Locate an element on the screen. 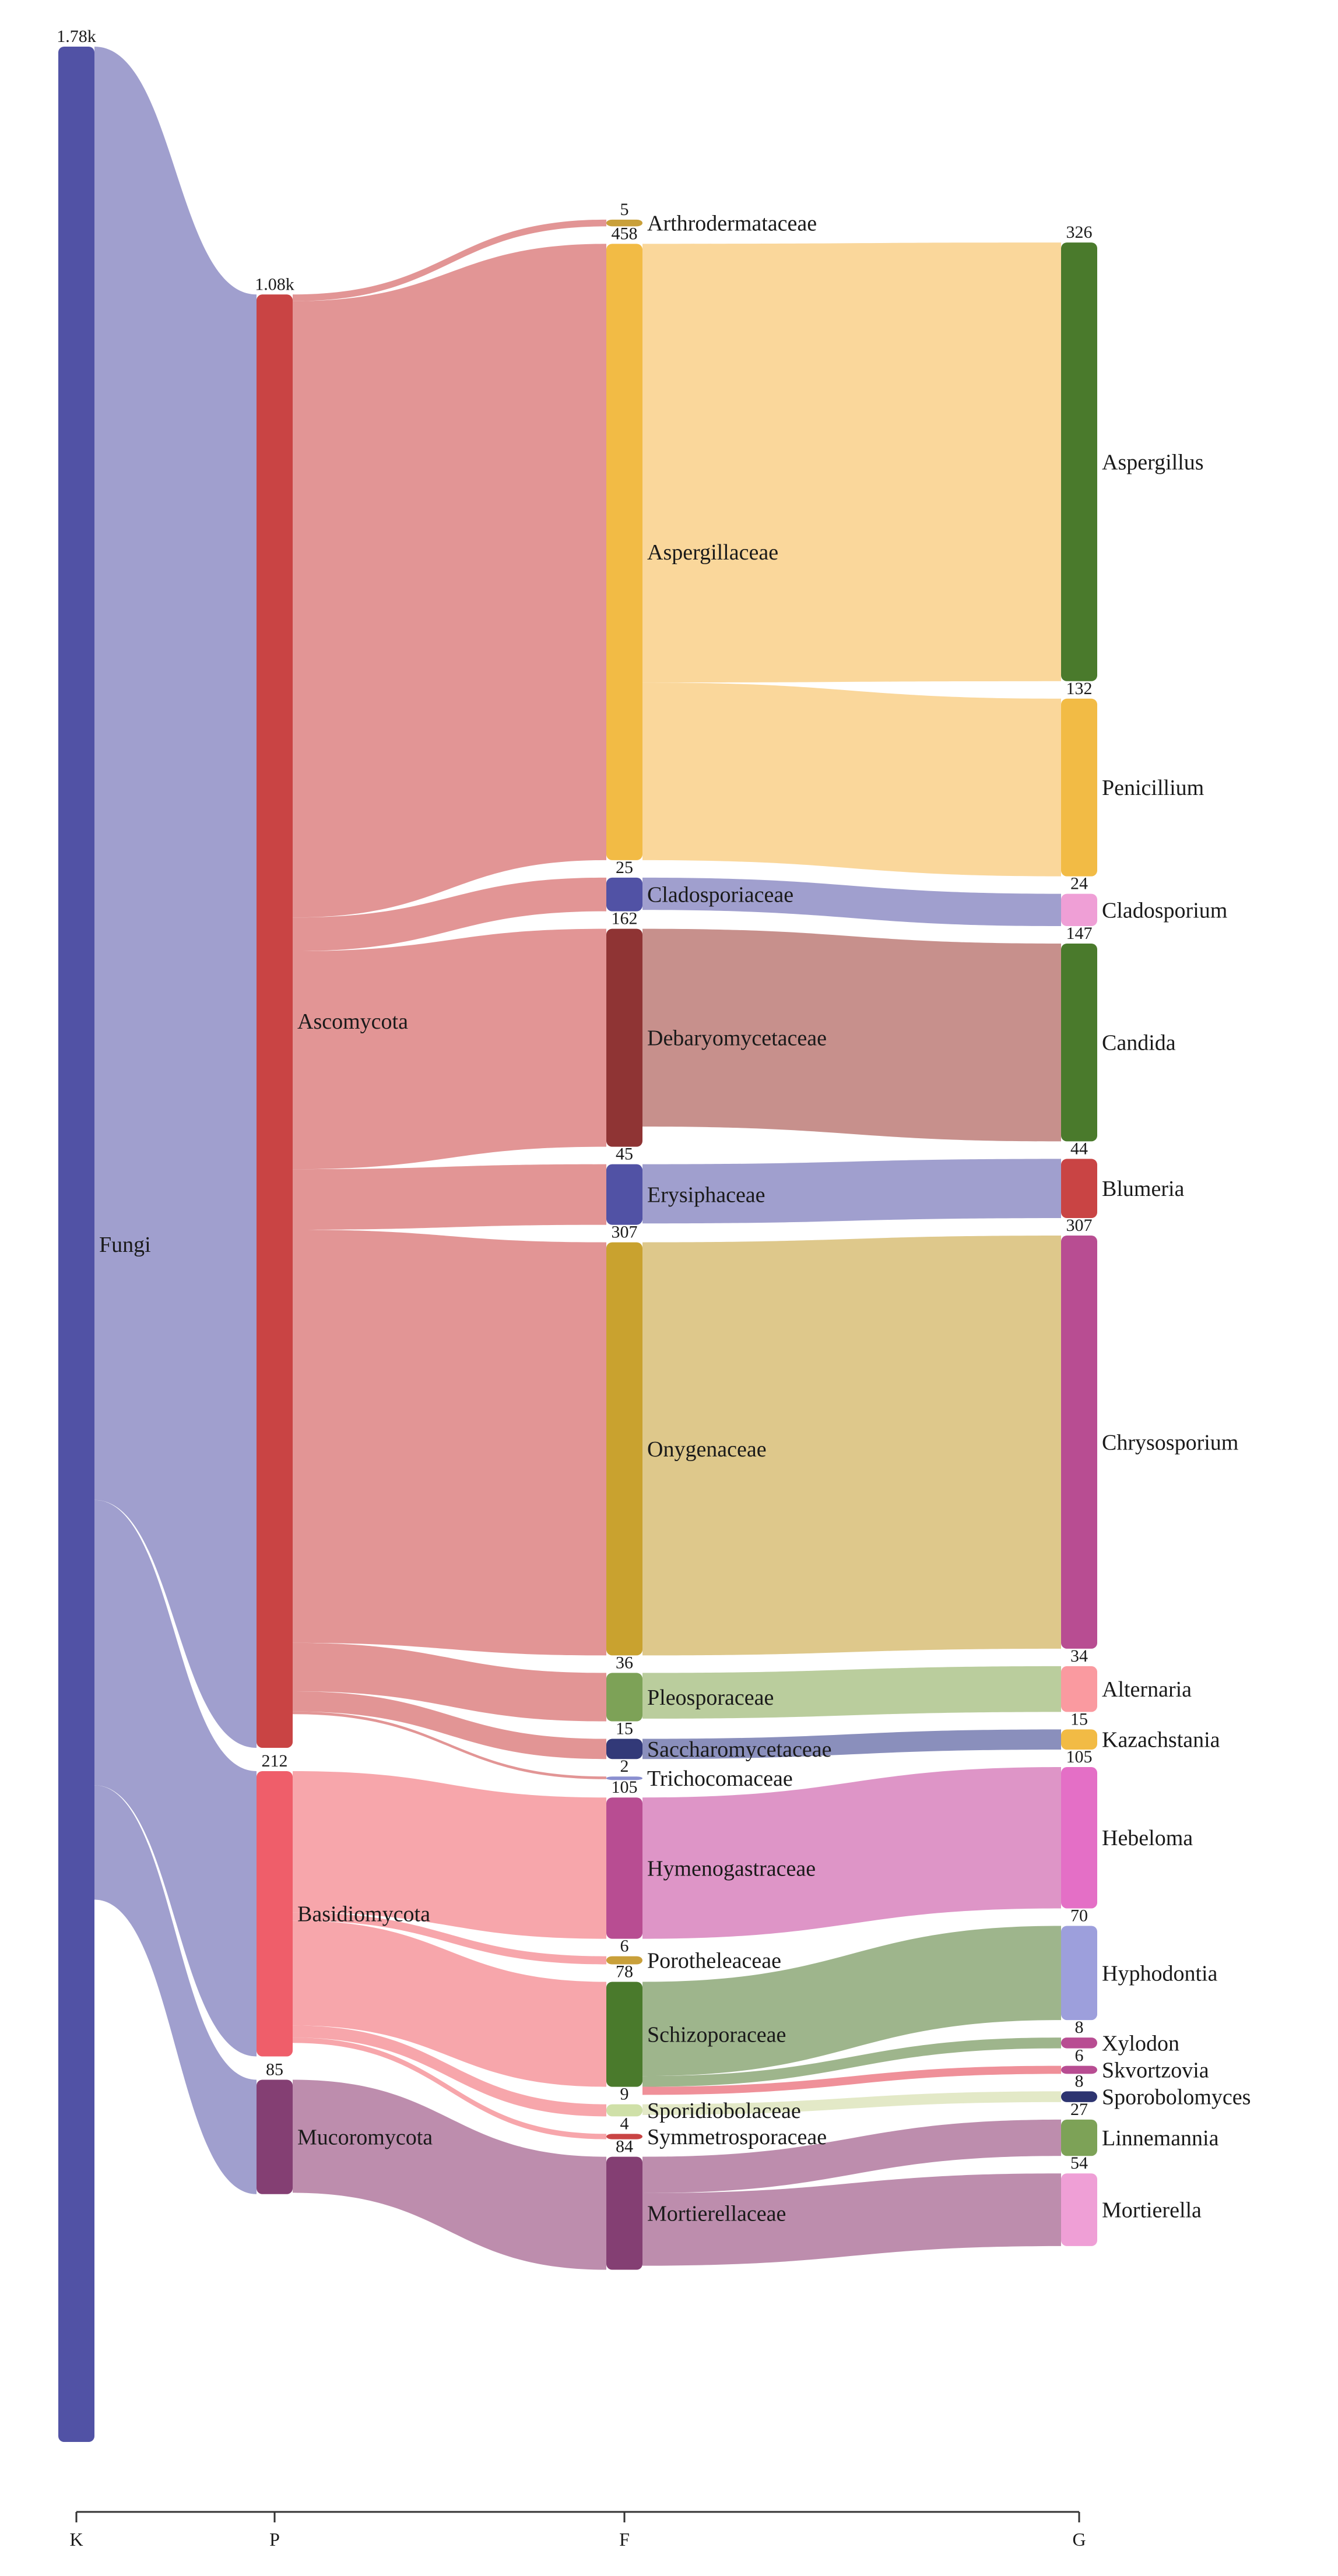 The height and width of the screenshot is (2576, 1338). link-ascomycota-to-trichocomaceae is located at coordinates (449, 1745).